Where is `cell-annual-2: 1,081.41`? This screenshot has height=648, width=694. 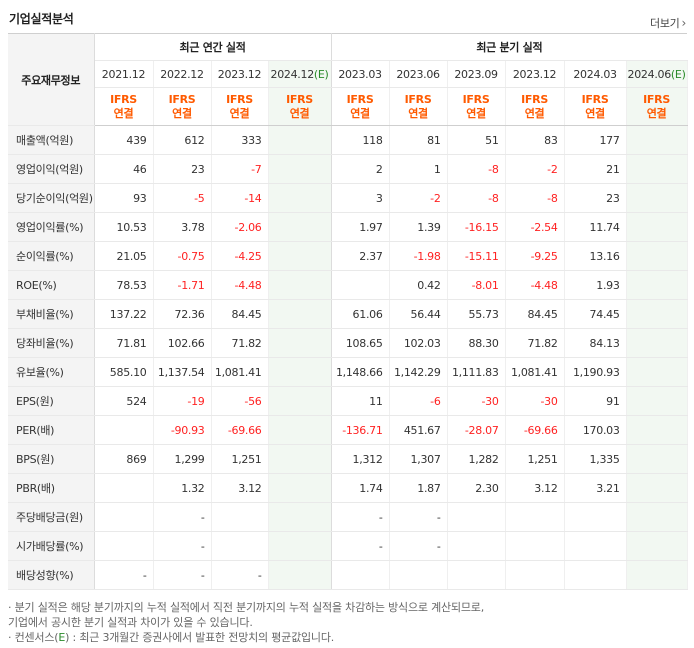 cell-annual-2: 1,081.41 is located at coordinates (240, 372).